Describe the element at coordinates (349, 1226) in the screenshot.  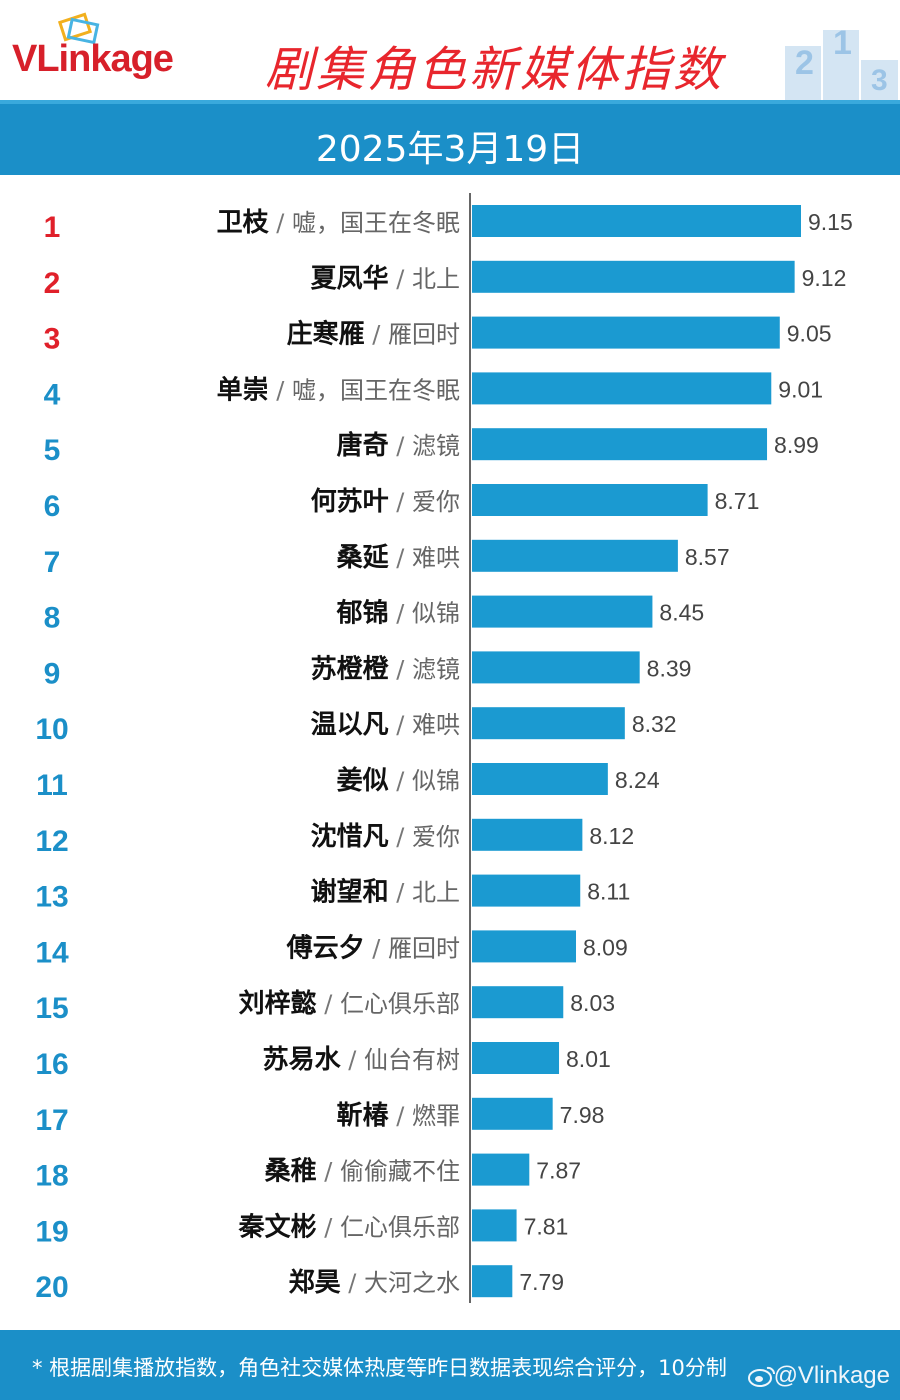
I see `row-label: 秦文彬 / 仁心俱乐部` at that location.